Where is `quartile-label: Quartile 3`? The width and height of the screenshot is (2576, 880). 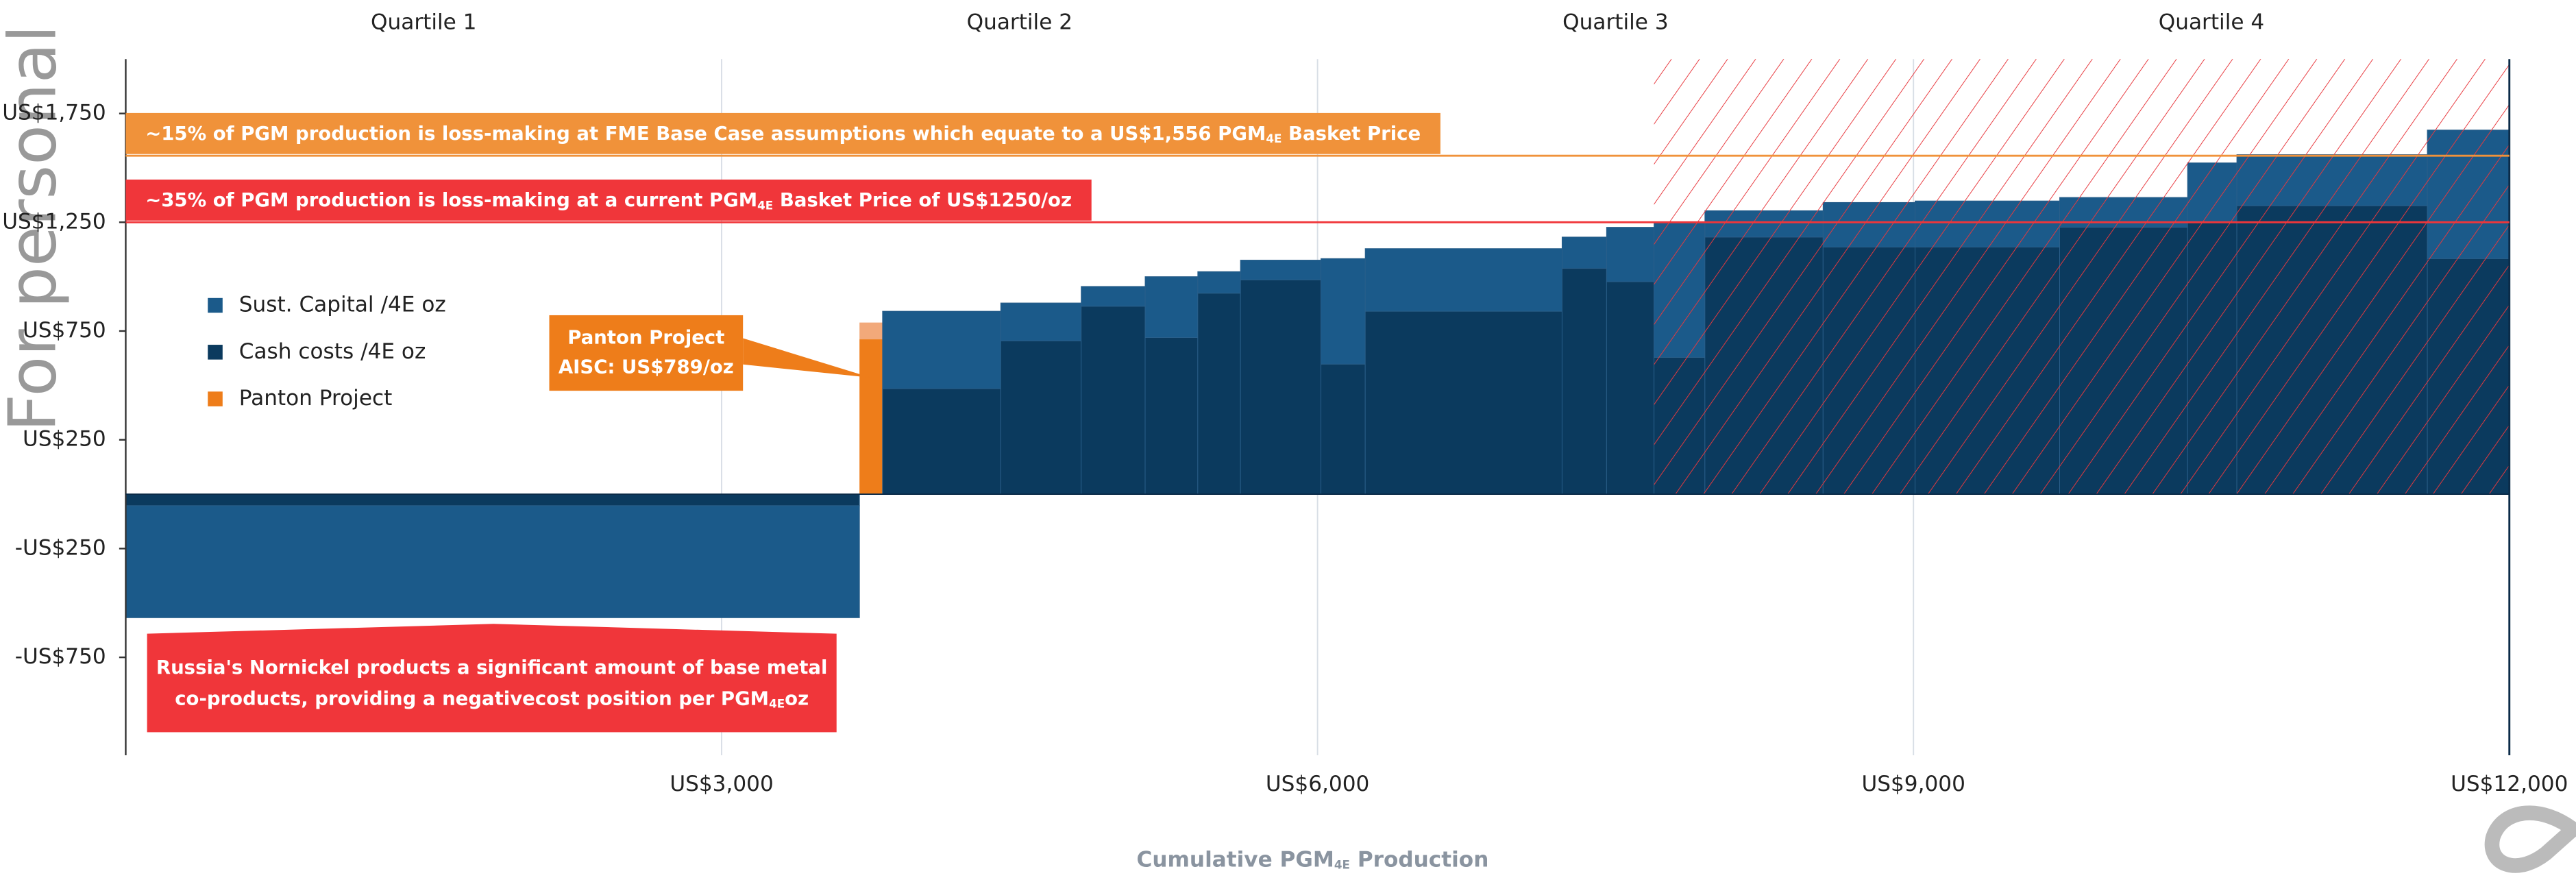 quartile-label: Quartile 3 is located at coordinates (1615, 22).